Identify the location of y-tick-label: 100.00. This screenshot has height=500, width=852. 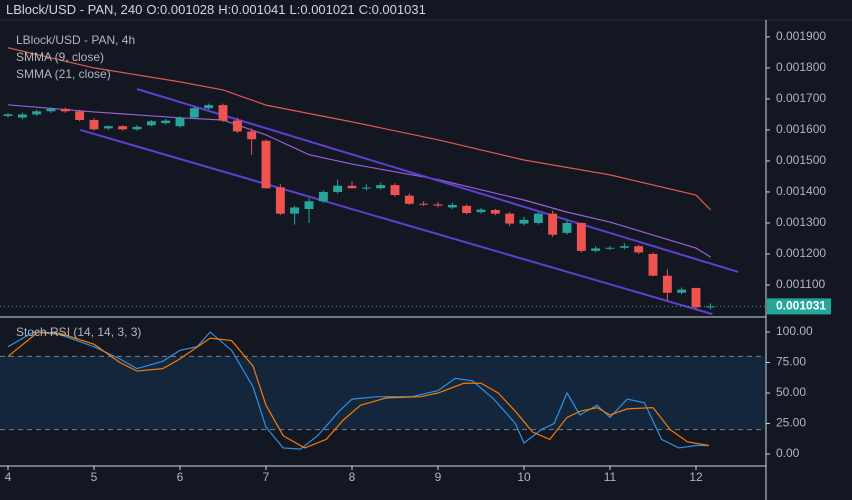
(794, 331).